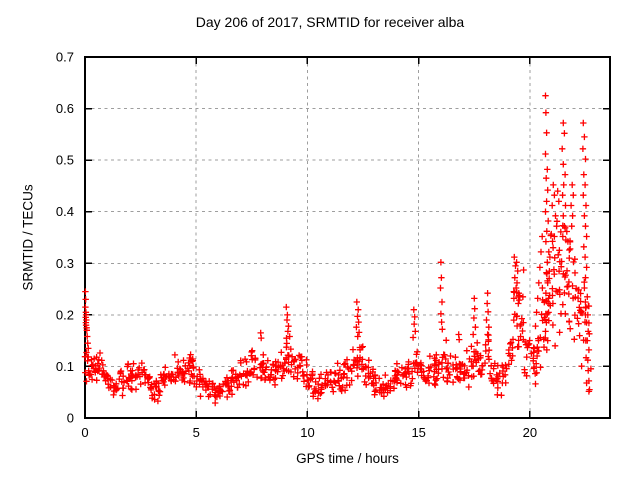 The height and width of the screenshot is (480, 640). I want to click on x-tick-label: 5, so click(196, 432).